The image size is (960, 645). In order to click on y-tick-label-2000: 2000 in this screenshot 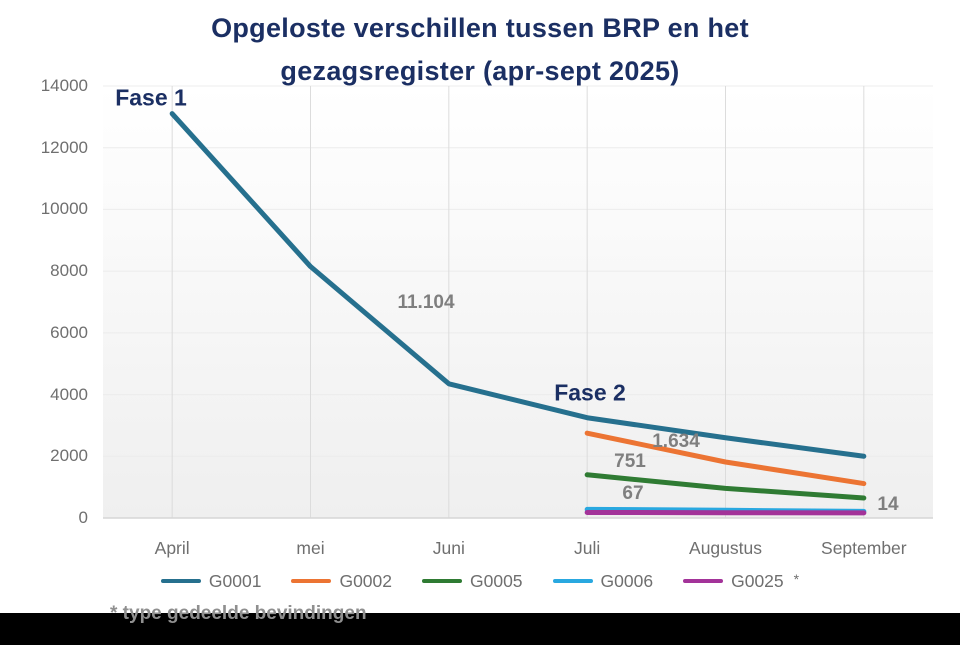, I will do `click(69, 456)`.